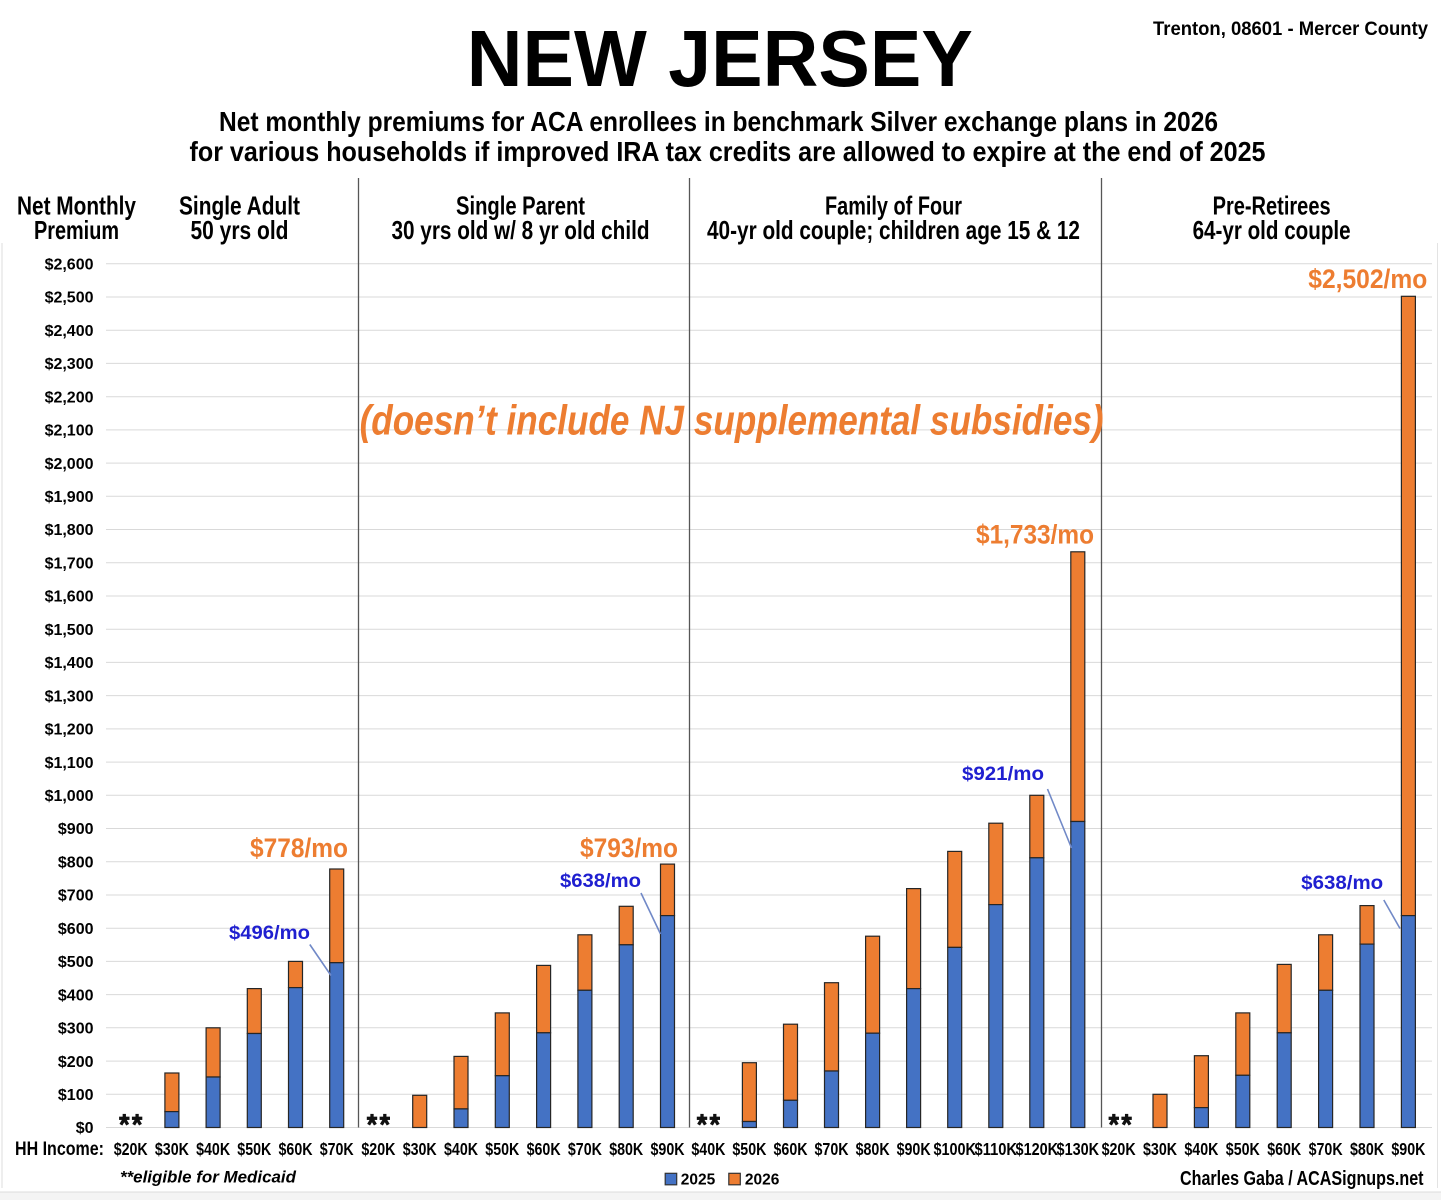 Image resolution: width=1441 pixels, height=1200 pixels. I want to click on svg-text: 2026, so click(762, 1180).